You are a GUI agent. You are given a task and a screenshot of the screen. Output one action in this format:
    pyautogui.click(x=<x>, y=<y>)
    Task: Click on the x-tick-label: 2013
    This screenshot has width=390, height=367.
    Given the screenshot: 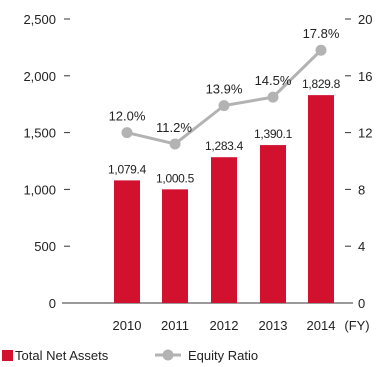 What is the action you would take?
    pyautogui.click(x=273, y=325)
    